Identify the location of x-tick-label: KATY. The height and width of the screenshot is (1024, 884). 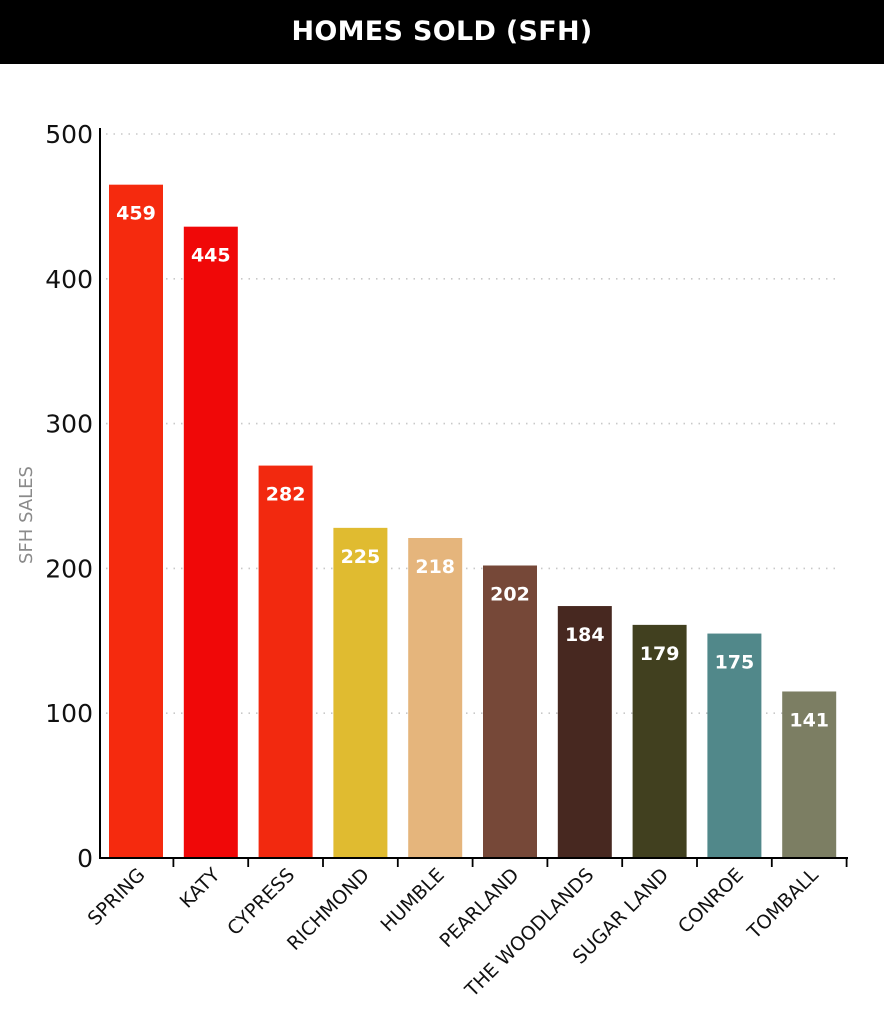
(200, 888).